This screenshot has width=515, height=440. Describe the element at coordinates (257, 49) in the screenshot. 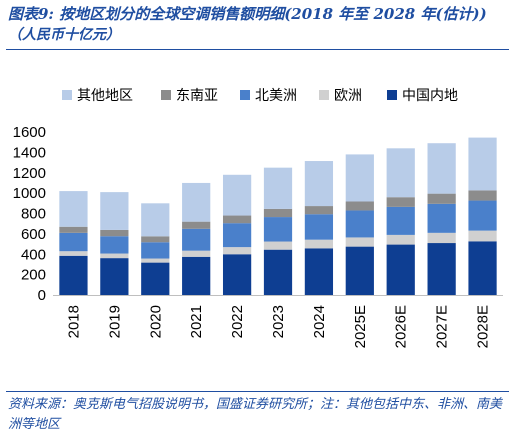

I see `top-divider` at that location.